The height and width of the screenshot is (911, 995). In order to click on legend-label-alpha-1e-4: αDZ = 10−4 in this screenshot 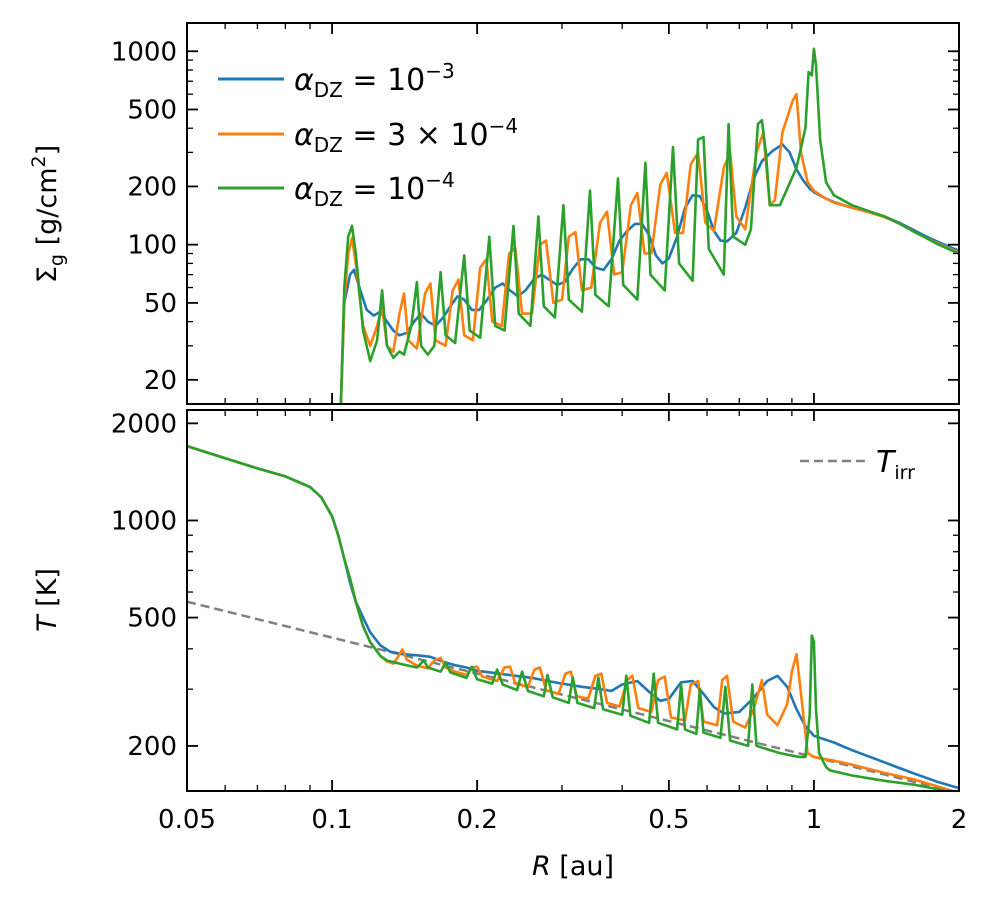, I will do `click(374, 189)`.